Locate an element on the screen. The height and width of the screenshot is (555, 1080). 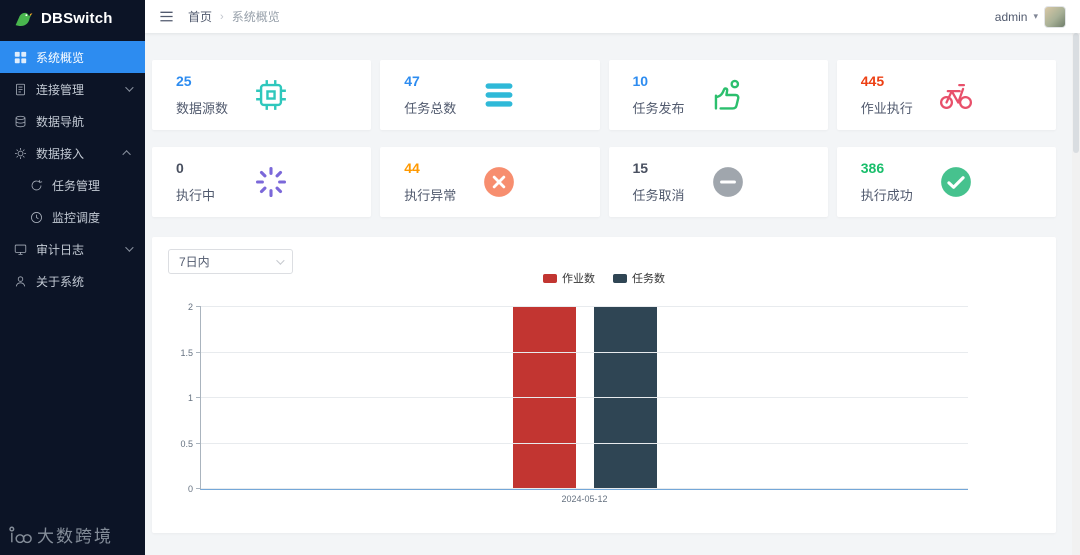
chevron-up-icon is located at coordinates (126, 154).